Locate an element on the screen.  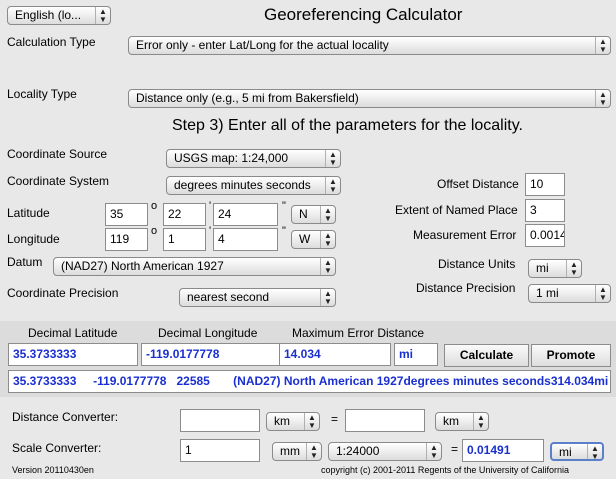
distance-converter-to-unit: km ▲ ▼ is located at coordinates (462, 421).